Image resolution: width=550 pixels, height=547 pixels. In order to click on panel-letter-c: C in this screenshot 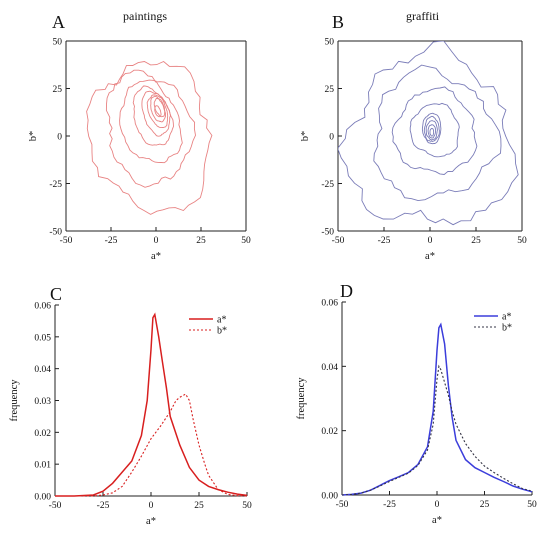, I will do `click(56, 294)`.